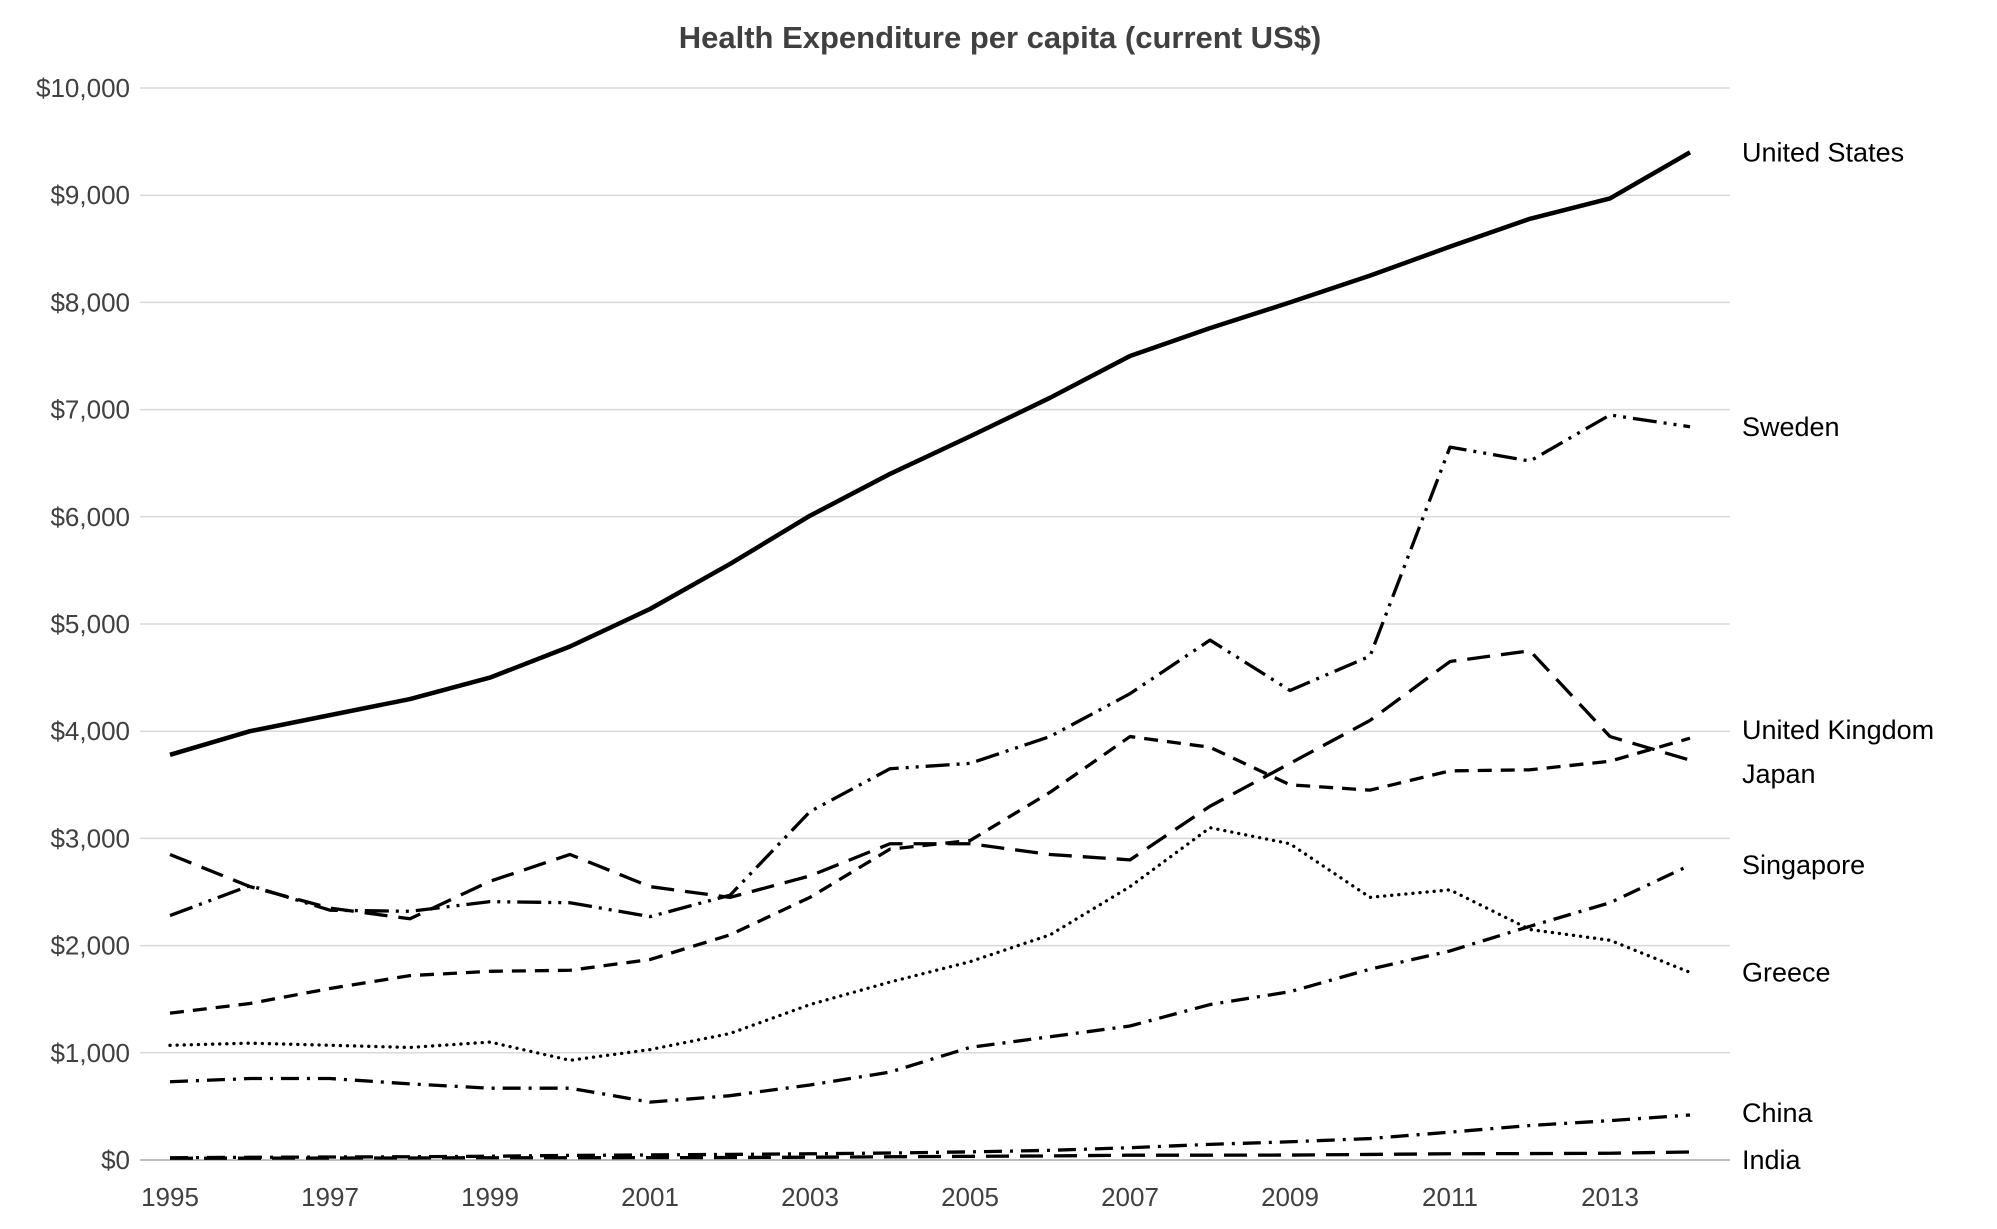 The image size is (1997, 1229). What do you see at coordinates (970, 1197) in the screenshot?
I see `x-tick-label: 2005` at bounding box center [970, 1197].